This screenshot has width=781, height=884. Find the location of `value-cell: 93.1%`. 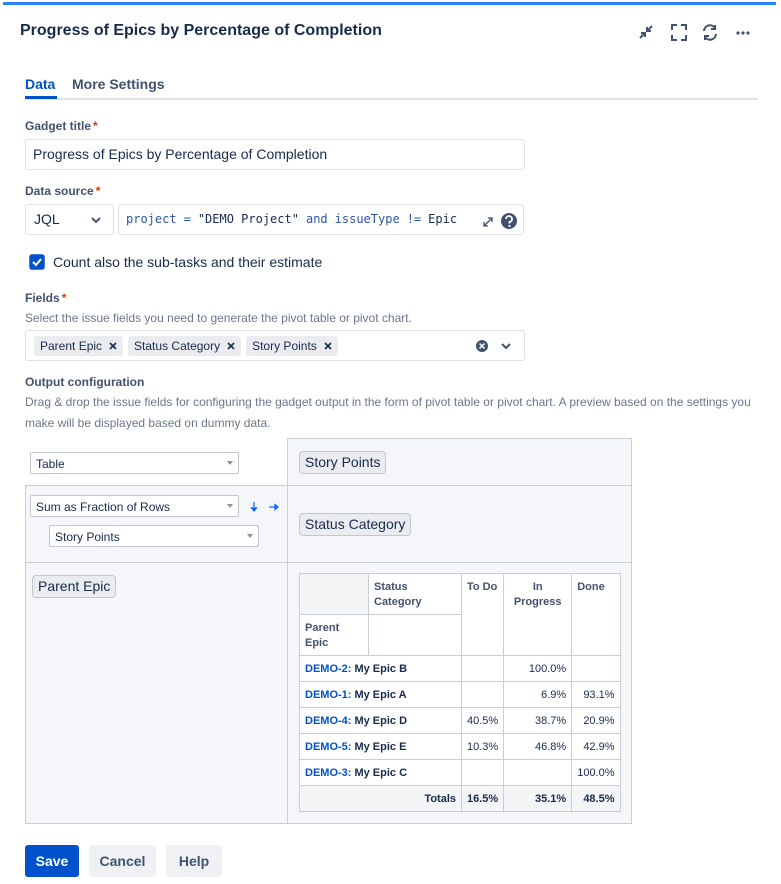

value-cell: 93.1% is located at coordinates (596, 694).